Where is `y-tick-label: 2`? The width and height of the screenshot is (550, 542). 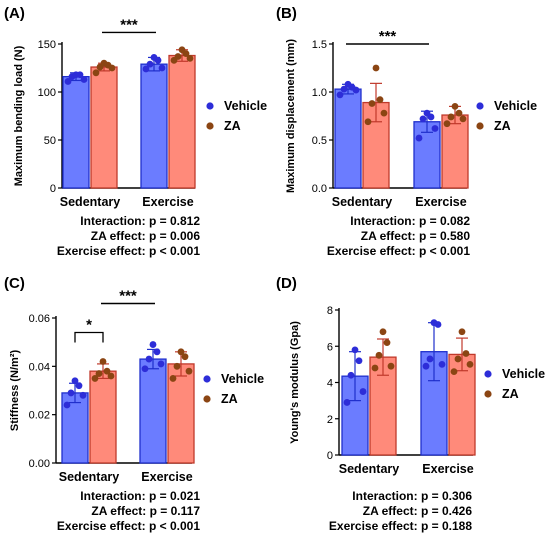
y-tick-label: 2 is located at coordinates (330, 420).